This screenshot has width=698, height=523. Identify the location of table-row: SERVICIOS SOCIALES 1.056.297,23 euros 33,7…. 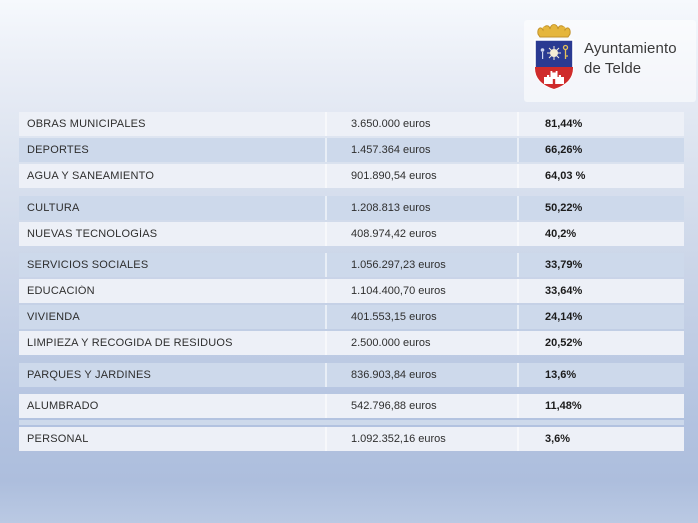
(351, 265).